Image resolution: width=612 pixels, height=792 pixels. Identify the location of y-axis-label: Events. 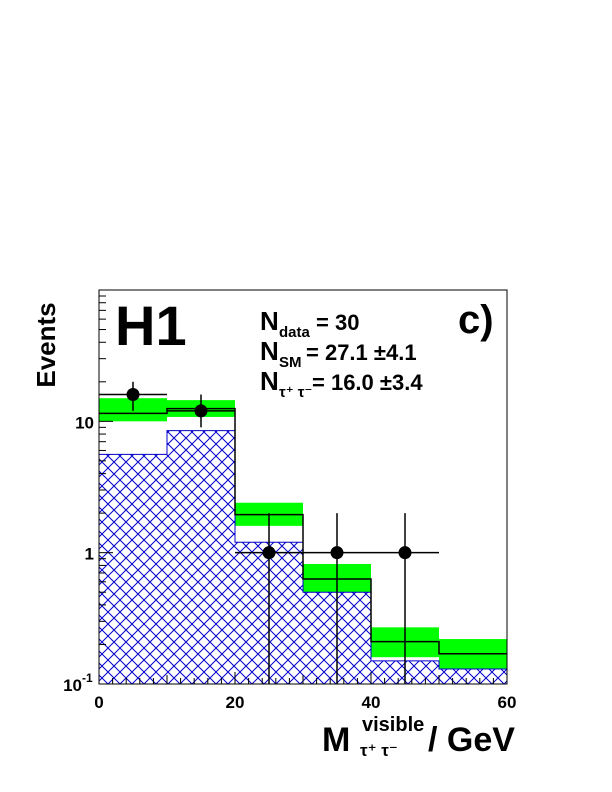
(46, 344).